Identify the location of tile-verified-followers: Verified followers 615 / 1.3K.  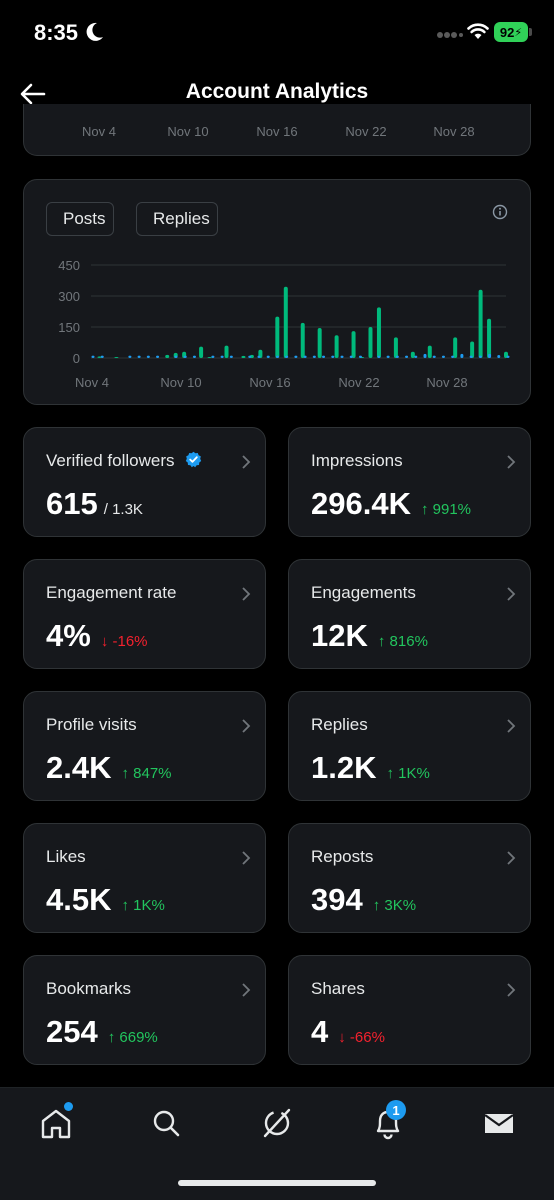
(144, 482).